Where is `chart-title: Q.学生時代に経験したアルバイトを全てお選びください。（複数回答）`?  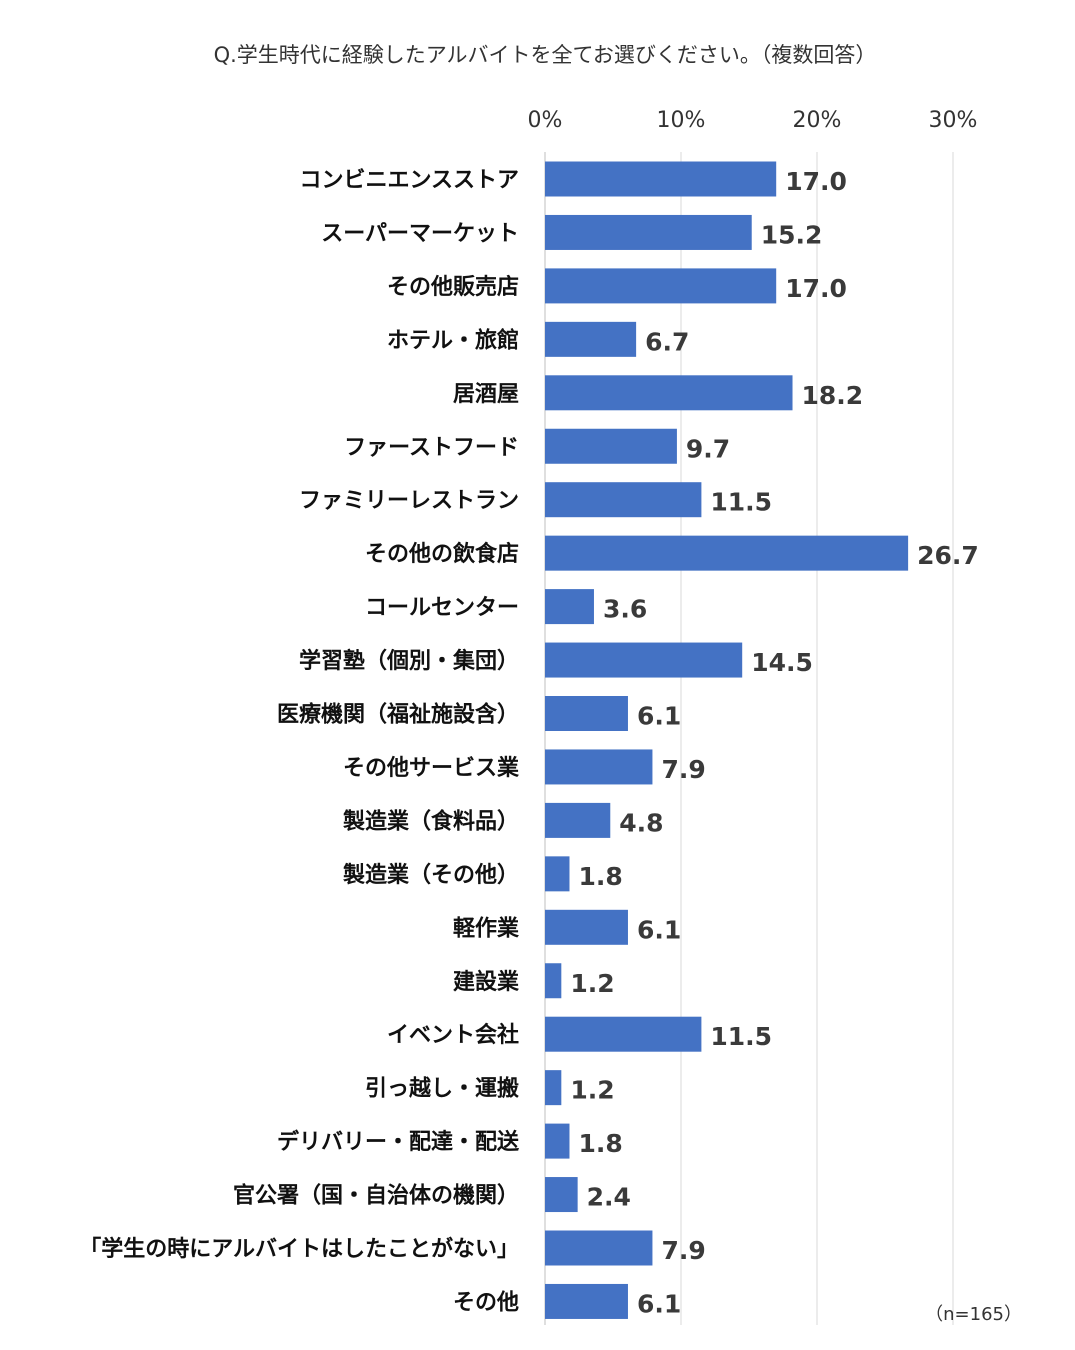
chart-title: Q.学生時代に経験したアルバイトを全てお選びください。（複数回答） is located at coordinates (545, 55).